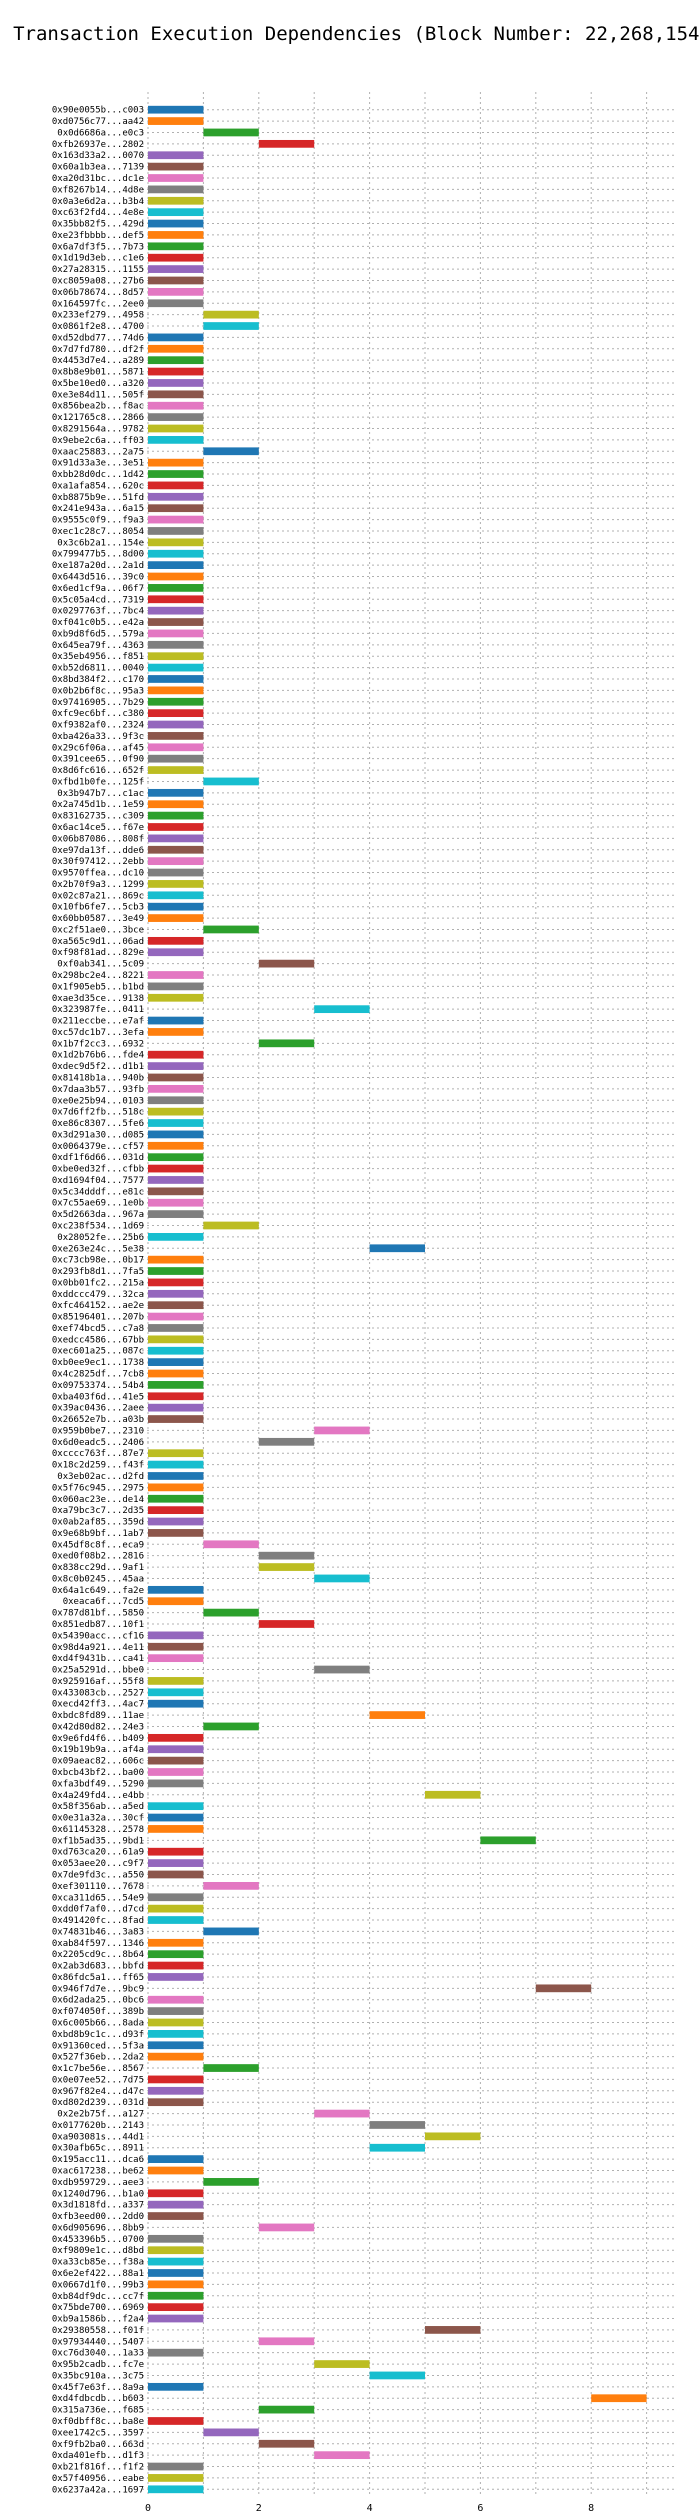 The image size is (700, 2520). What do you see at coordinates (98, 1386) in the screenshot?
I see `y-tick-label: 0x09753374...54b4` at bounding box center [98, 1386].